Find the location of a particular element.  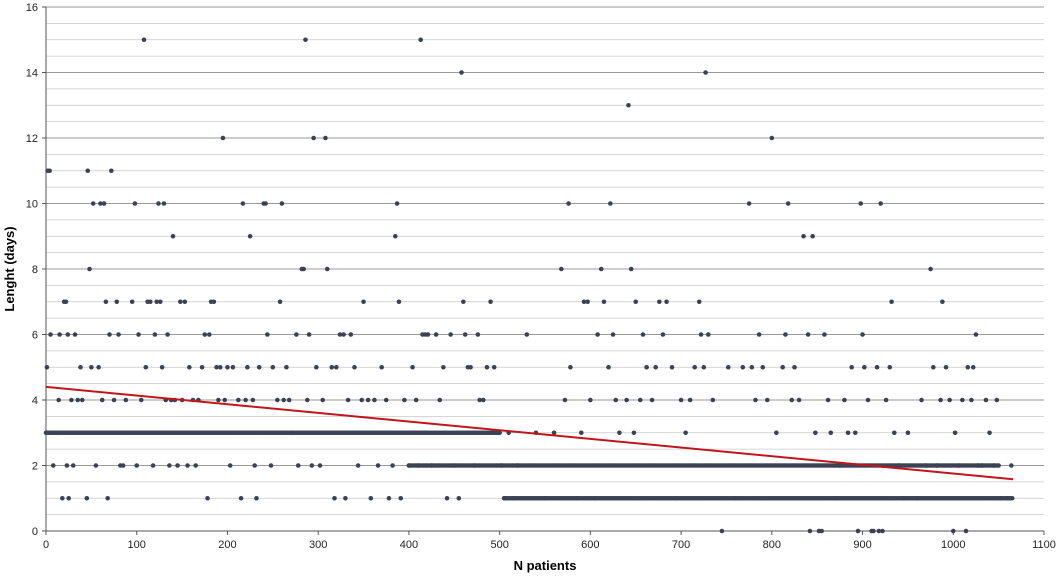

y-tick-label: 4 is located at coordinates (35, 401).